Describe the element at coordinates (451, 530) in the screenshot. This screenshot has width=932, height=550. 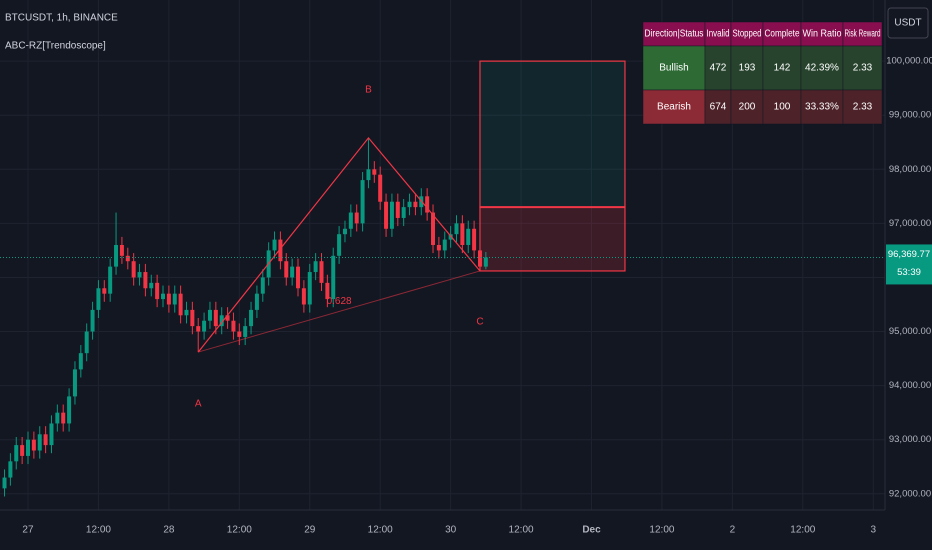
I see `x-tick-label: 30` at that location.